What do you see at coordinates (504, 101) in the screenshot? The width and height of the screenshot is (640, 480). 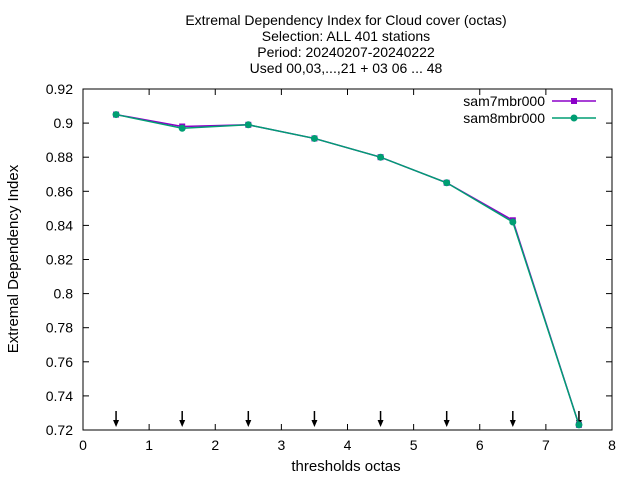 I see `legend-label: sam7mbr000` at bounding box center [504, 101].